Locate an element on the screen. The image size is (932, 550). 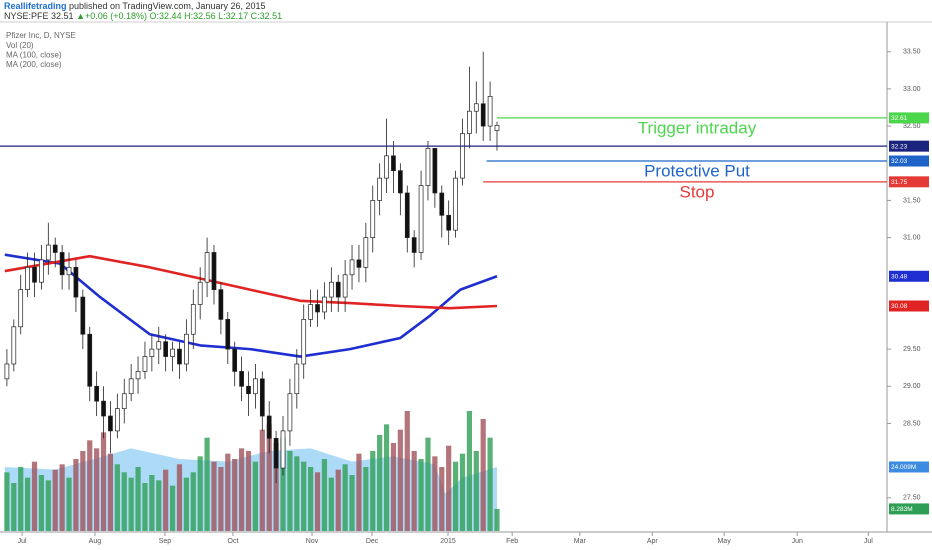
x-tick-label: Dec is located at coordinates (372, 541).